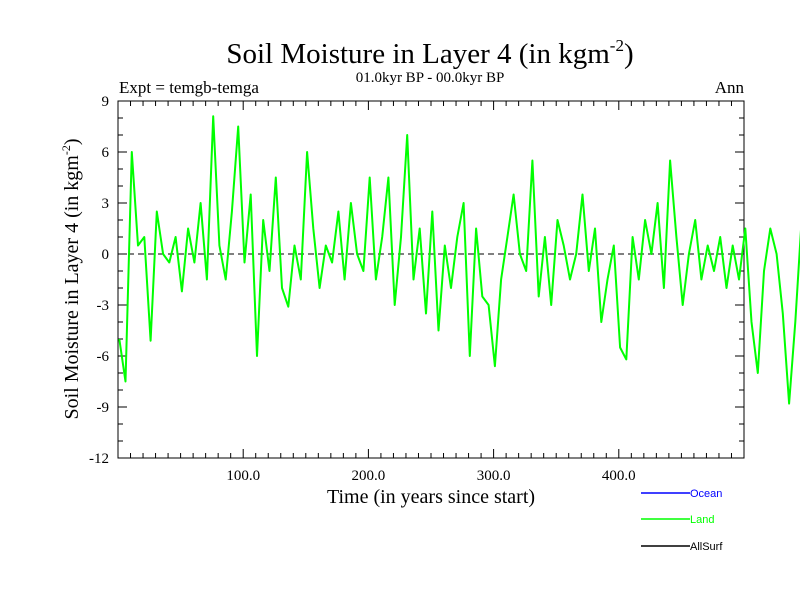 This screenshot has width=800, height=600. What do you see at coordinates (189, 87) in the screenshot?
I see `expt-label: Expt = temgb-temga` at bounding box center [189, 87].